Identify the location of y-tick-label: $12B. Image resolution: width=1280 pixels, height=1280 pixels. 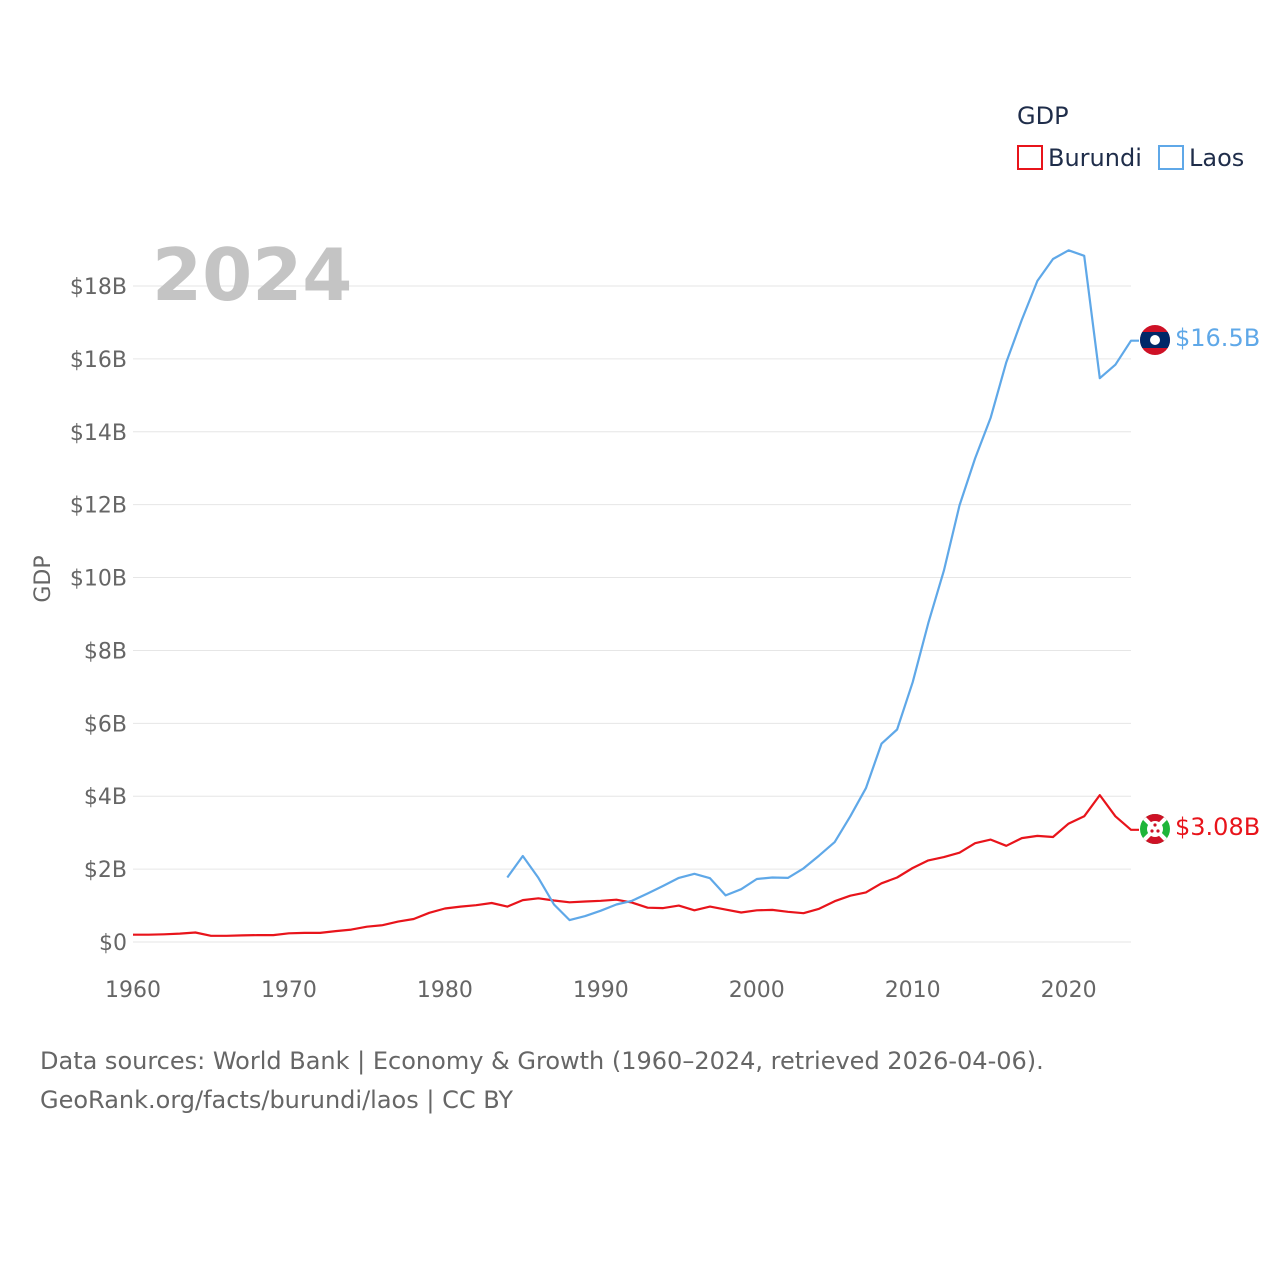
(98, 506).